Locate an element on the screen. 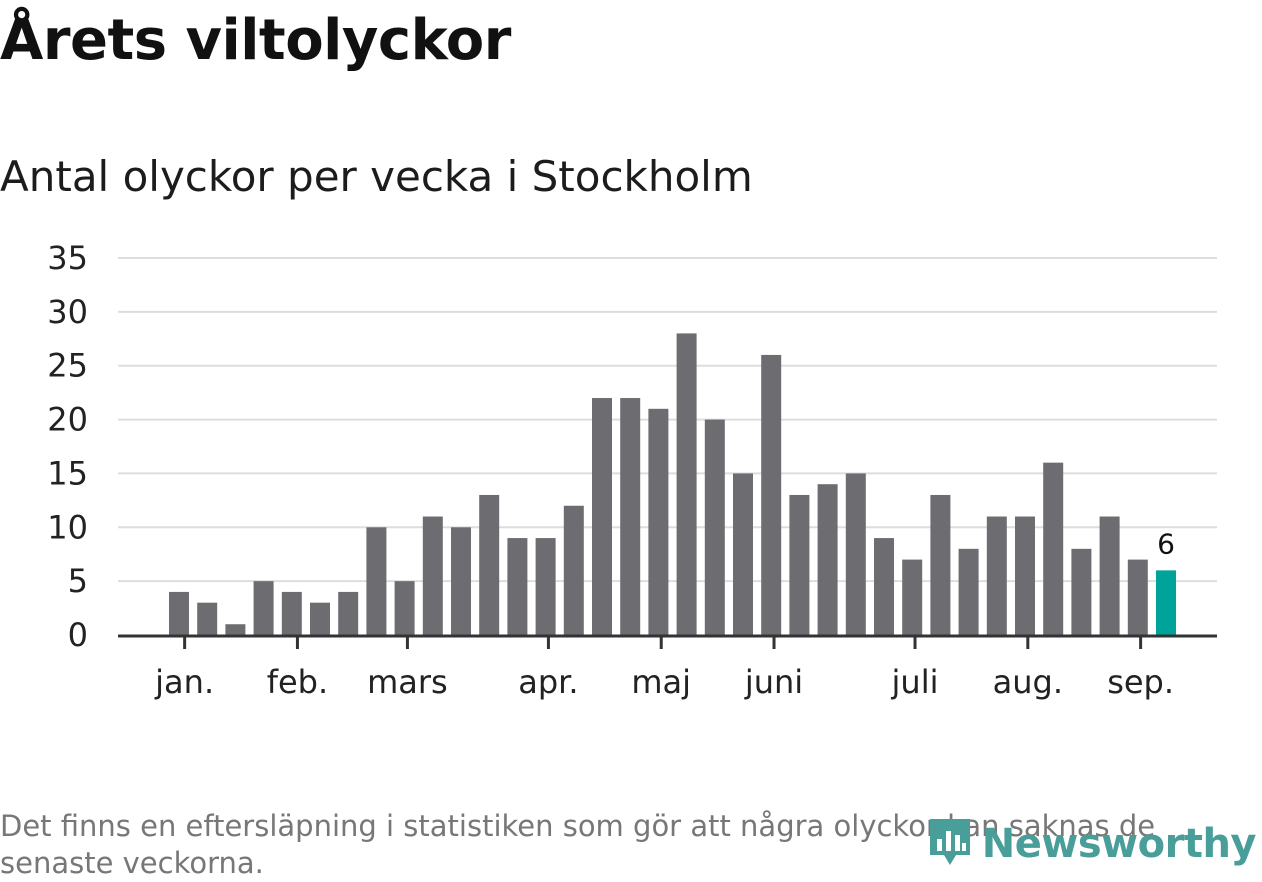  annotations: 6 is located at coordinates (1166, 543).